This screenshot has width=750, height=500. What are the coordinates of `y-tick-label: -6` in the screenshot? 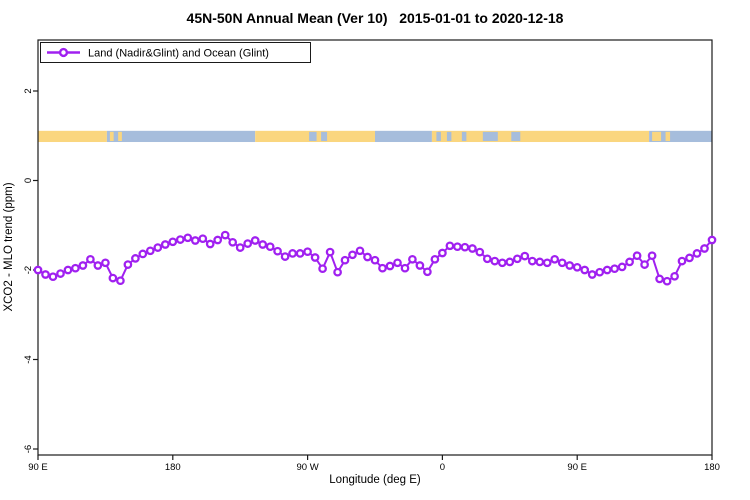 It's located at (28, 449).